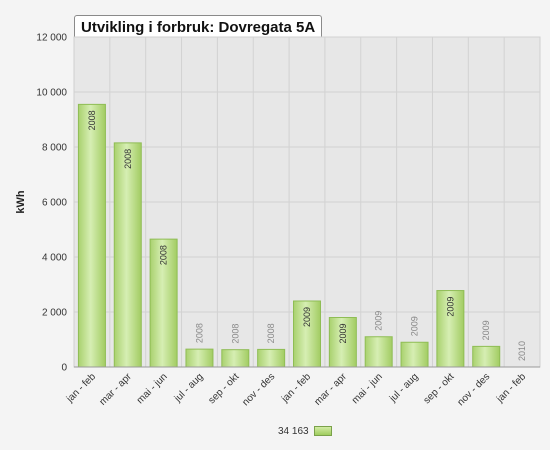 The height and width of the screenshot is (450, 550). What do you see at coordinates (54, 258) in the screenshot?
I see `y-tick-label: 4 000` at bounding box center [54, 258].